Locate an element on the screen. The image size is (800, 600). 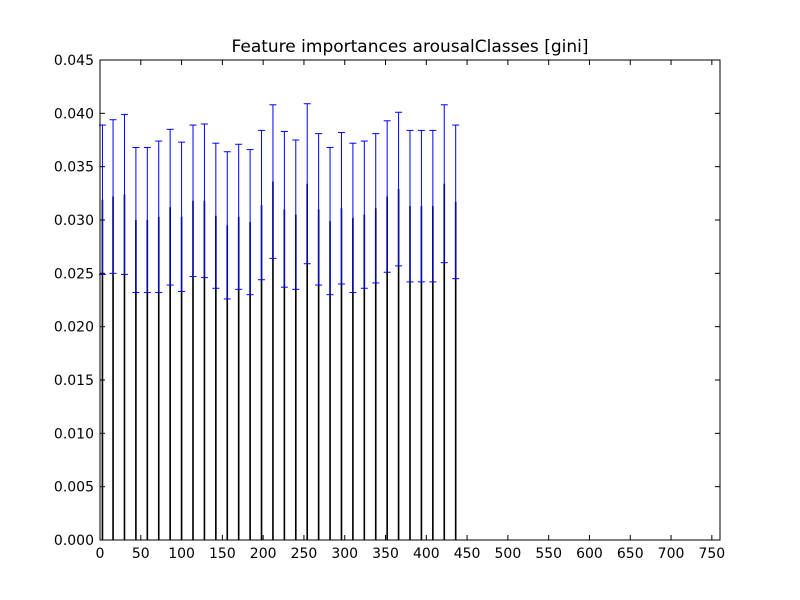
x-tick-label: 0 is located at coordinates (100, 554).